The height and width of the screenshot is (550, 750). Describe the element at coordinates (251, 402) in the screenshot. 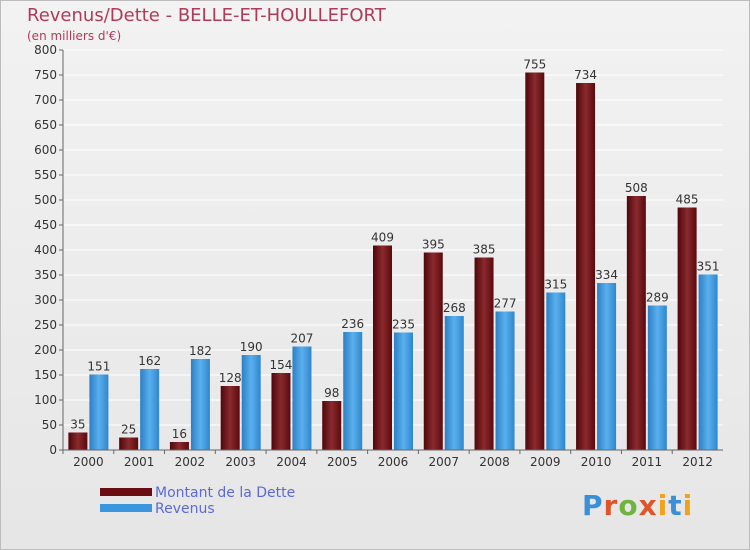

I see `bar-revenue-2003` at that location.